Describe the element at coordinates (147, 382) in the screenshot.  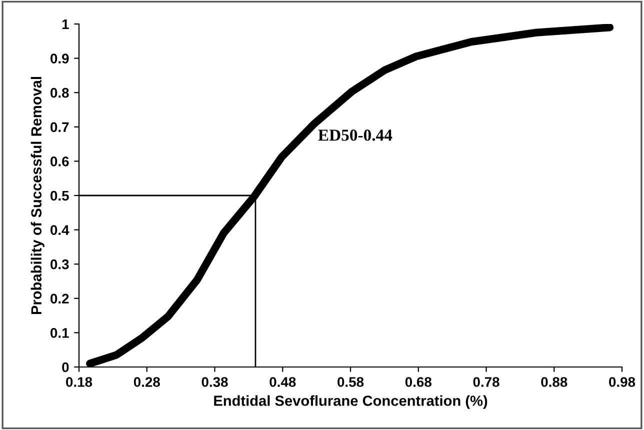
I see `x-tick-label: 0.28` at that location.